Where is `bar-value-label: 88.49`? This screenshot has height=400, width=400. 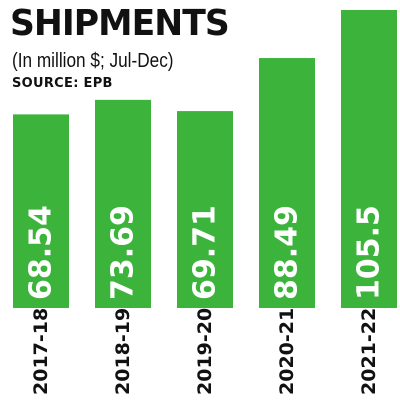 bar-value-label: 88.49 is located at coordinates (287, 252).